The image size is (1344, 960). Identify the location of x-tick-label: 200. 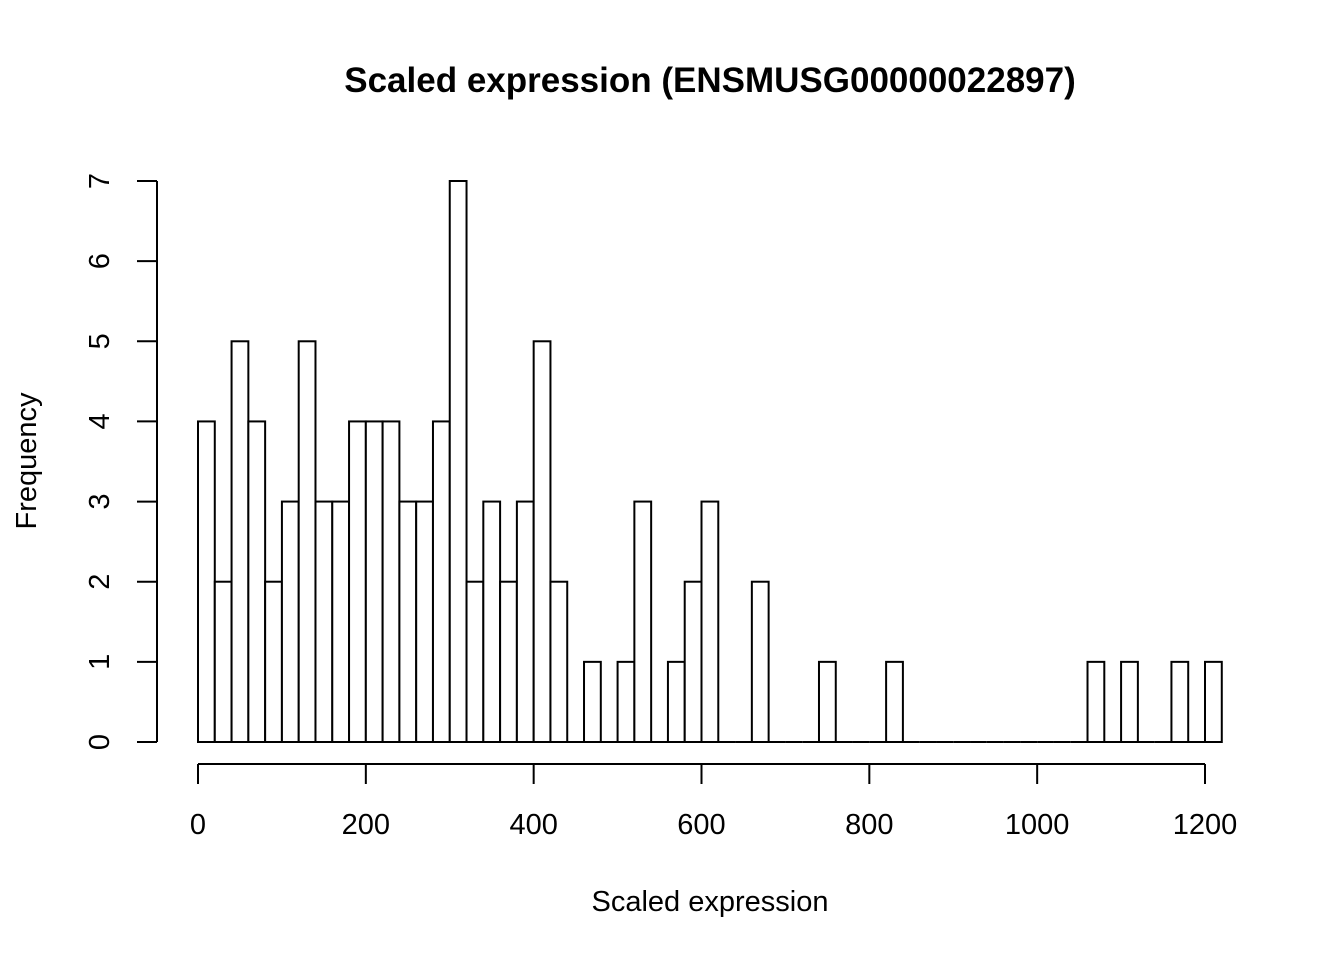
(366, 825).